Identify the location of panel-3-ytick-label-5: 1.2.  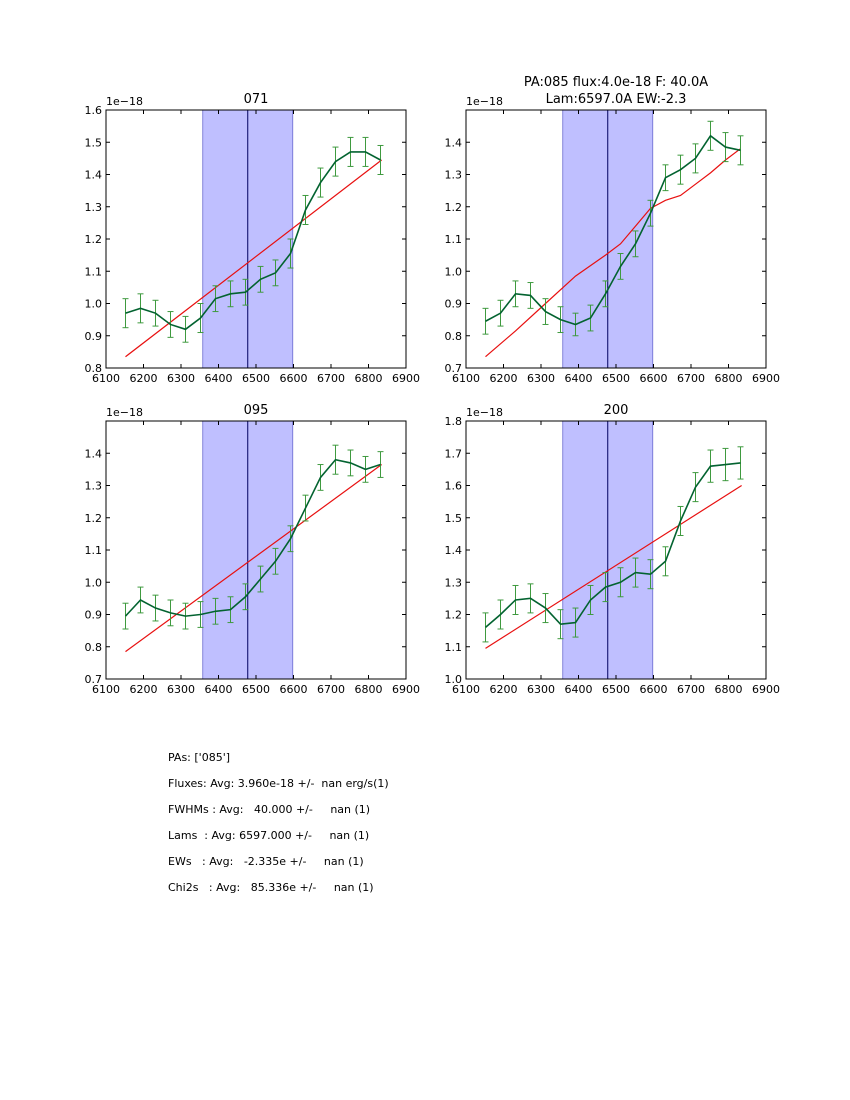
(94, 518).